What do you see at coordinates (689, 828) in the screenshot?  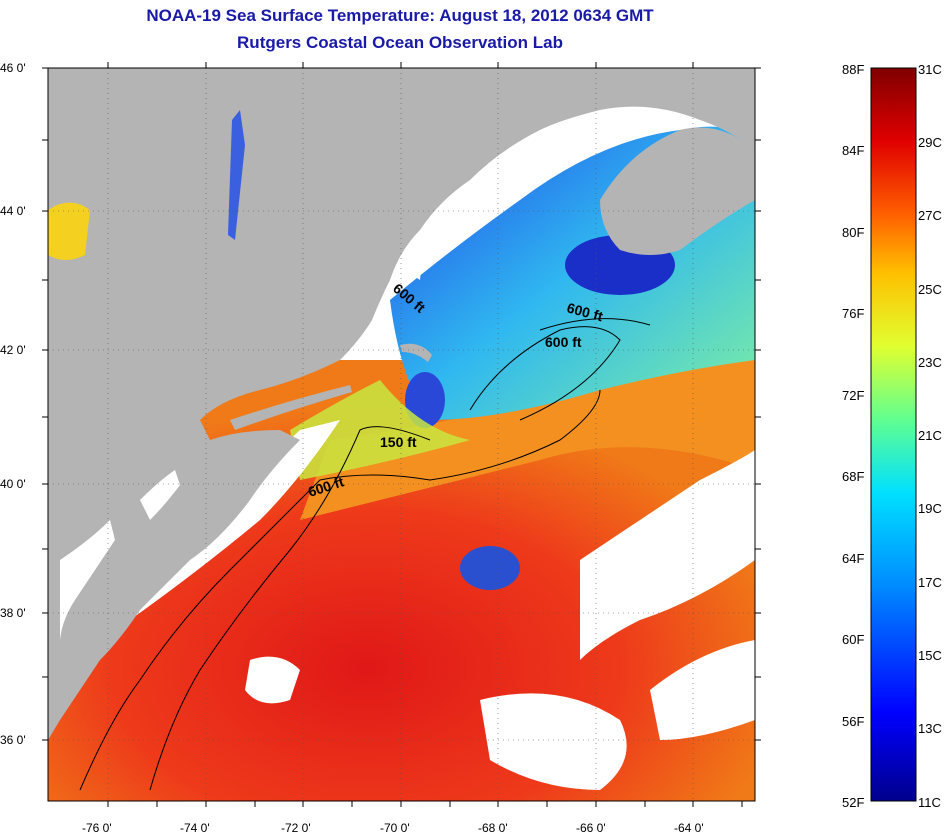 I see `lon-label-64: -64 0'` at bounding box center [689, 828].